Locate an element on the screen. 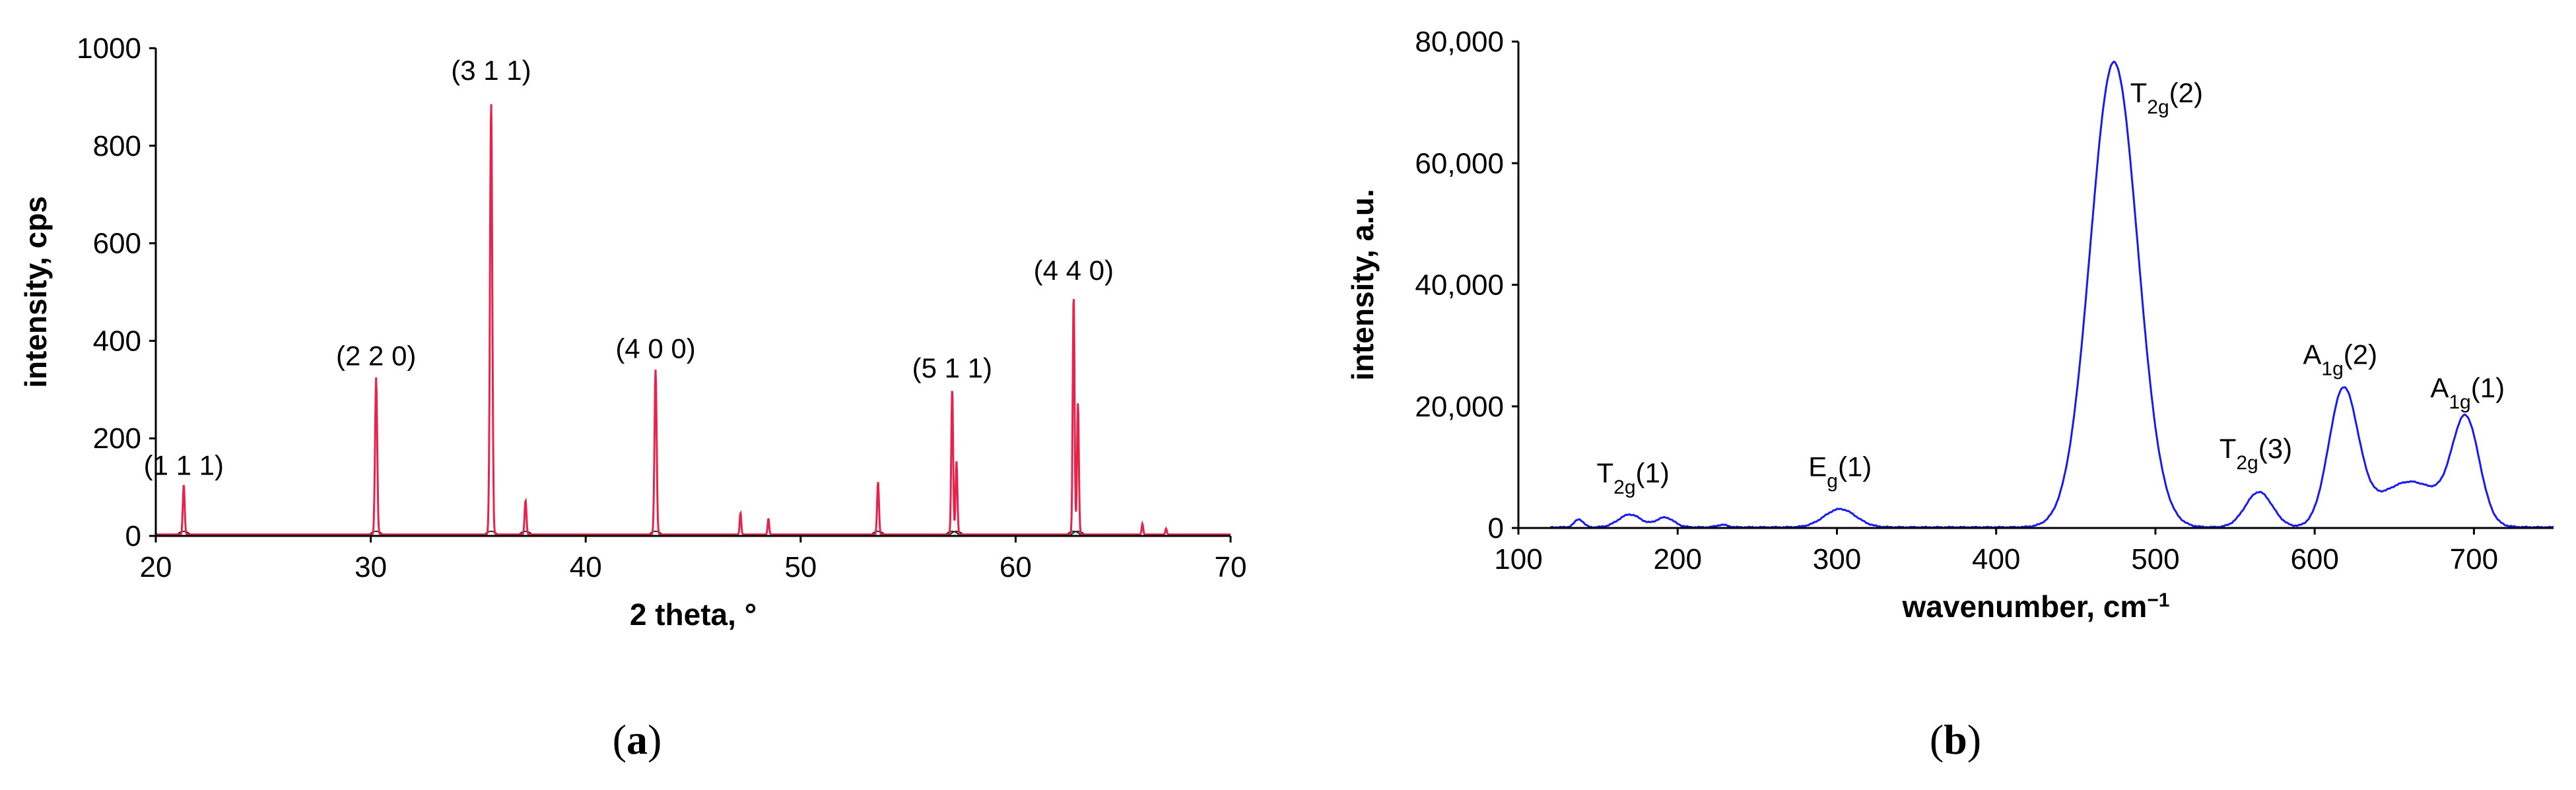 The height and width of the screenshot is (790, 2576). b-x-tick-label: 700 is located at coordinates (2474, 559).